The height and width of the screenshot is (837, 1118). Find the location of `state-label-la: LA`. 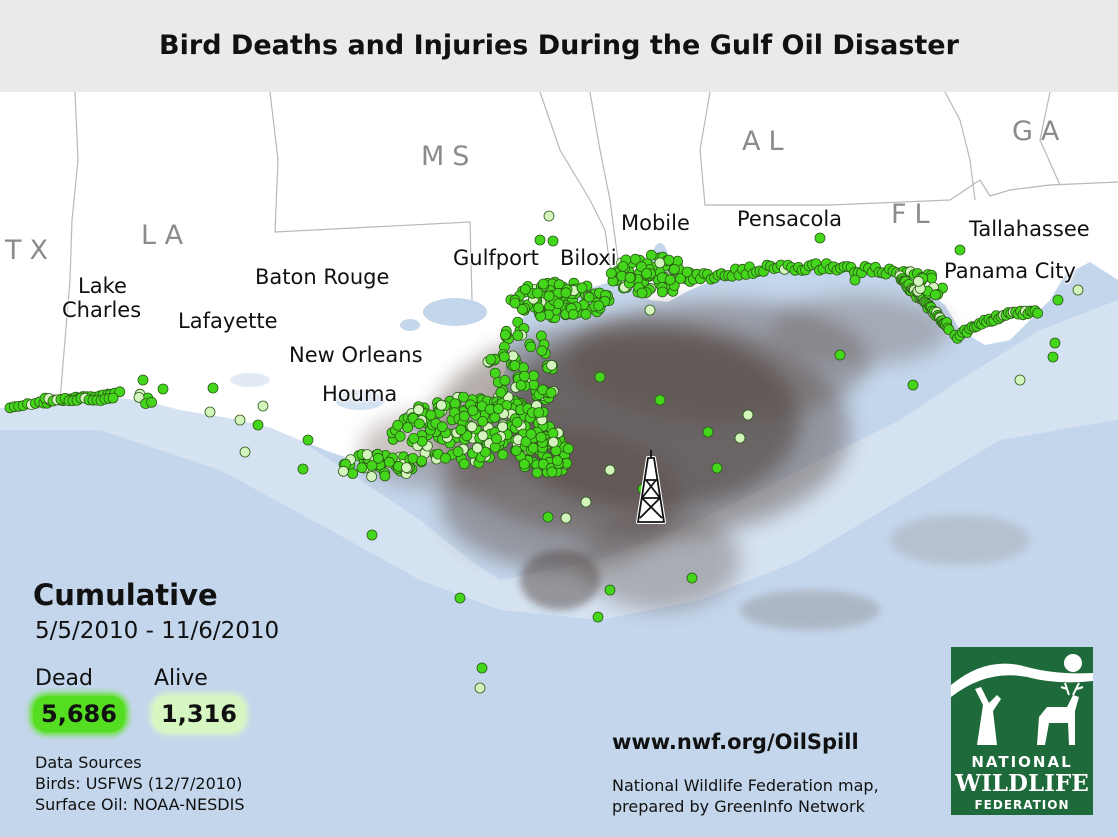

state-label-la: LA is located at coordinates (166, 235).